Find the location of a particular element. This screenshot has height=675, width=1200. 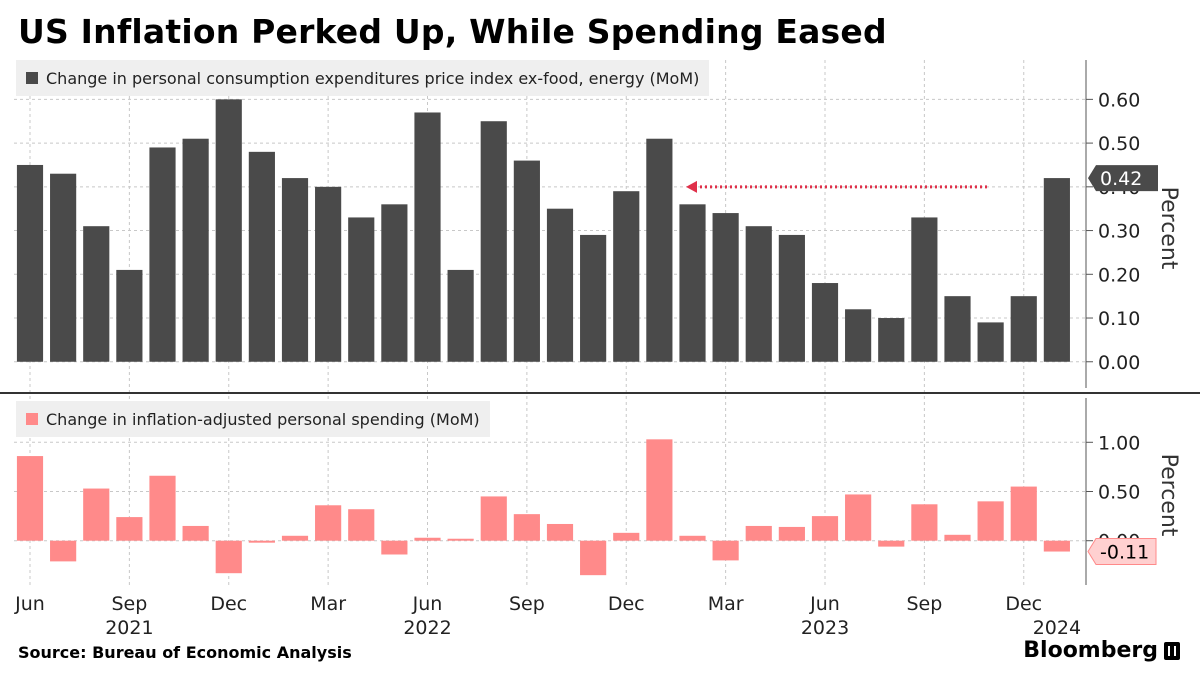

x-month-label-9: Sep is located at coordinates (924, 604).